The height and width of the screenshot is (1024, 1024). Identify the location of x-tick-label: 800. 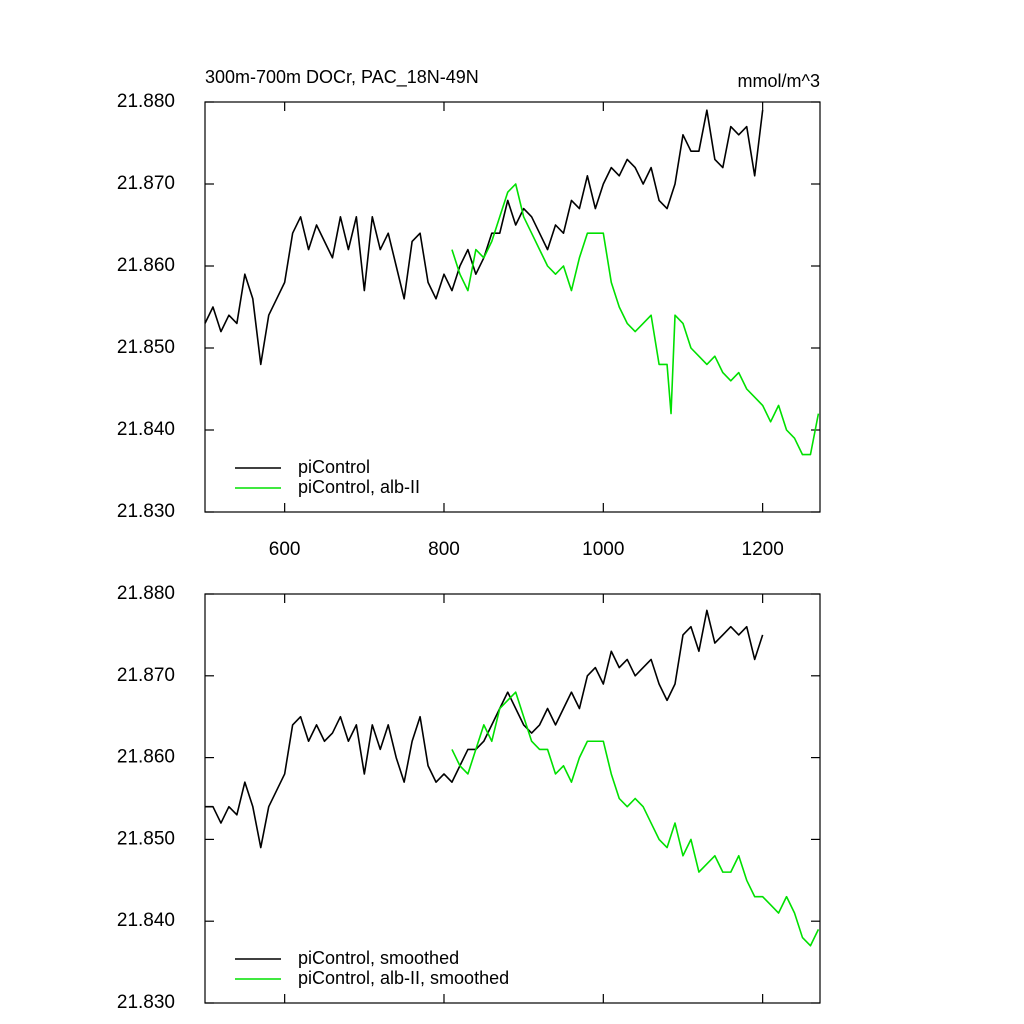
(444, 549).